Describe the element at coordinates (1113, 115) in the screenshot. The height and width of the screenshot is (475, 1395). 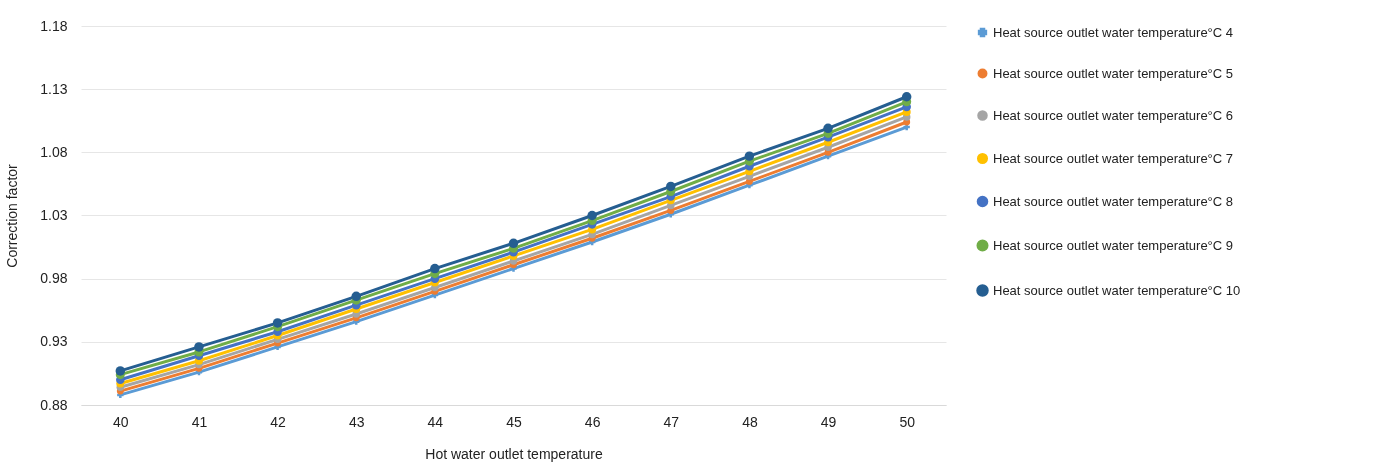
I see `legend-label: Heat source outlet water temperature°C 6` at that location.